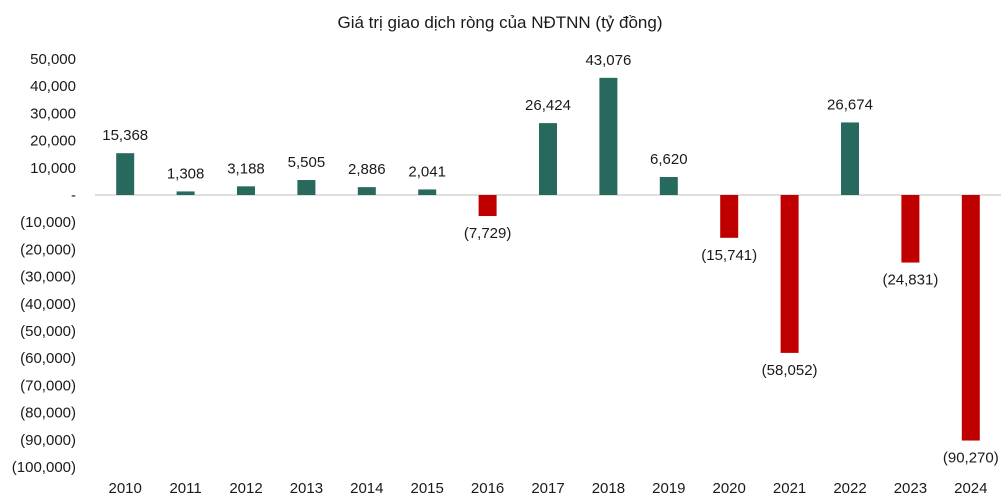 The image size is (1001, 500). What do you see at coordinates (427, 488) in the screenshot?
I see `x-tick-label: 2015` at bounding box center [427, 488].